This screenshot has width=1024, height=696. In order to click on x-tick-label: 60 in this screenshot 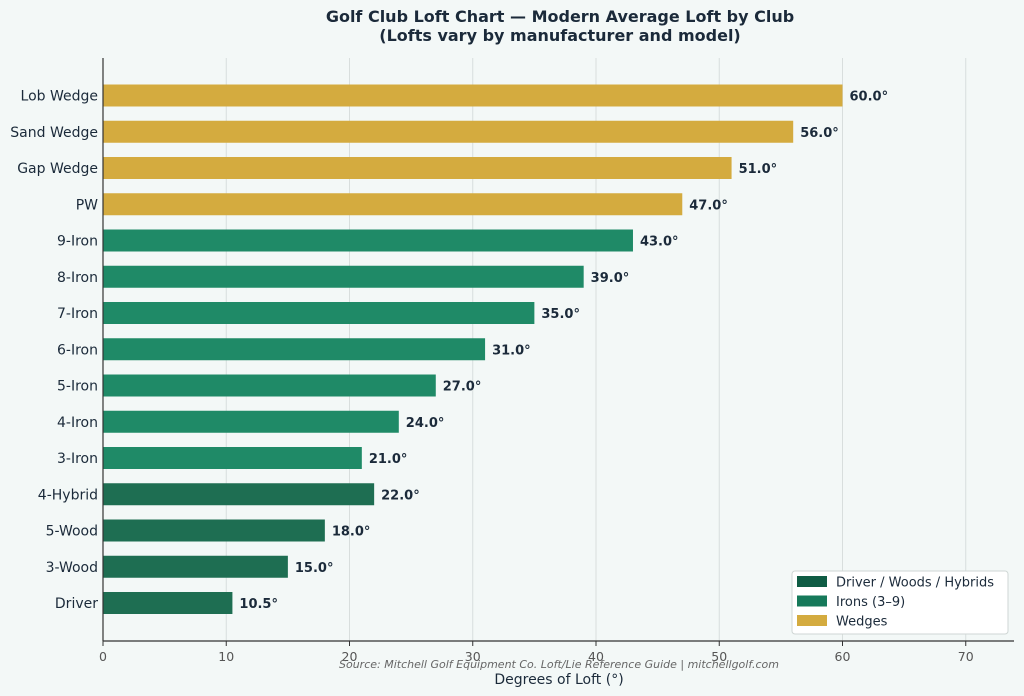, I will do `click(843, 656)`.